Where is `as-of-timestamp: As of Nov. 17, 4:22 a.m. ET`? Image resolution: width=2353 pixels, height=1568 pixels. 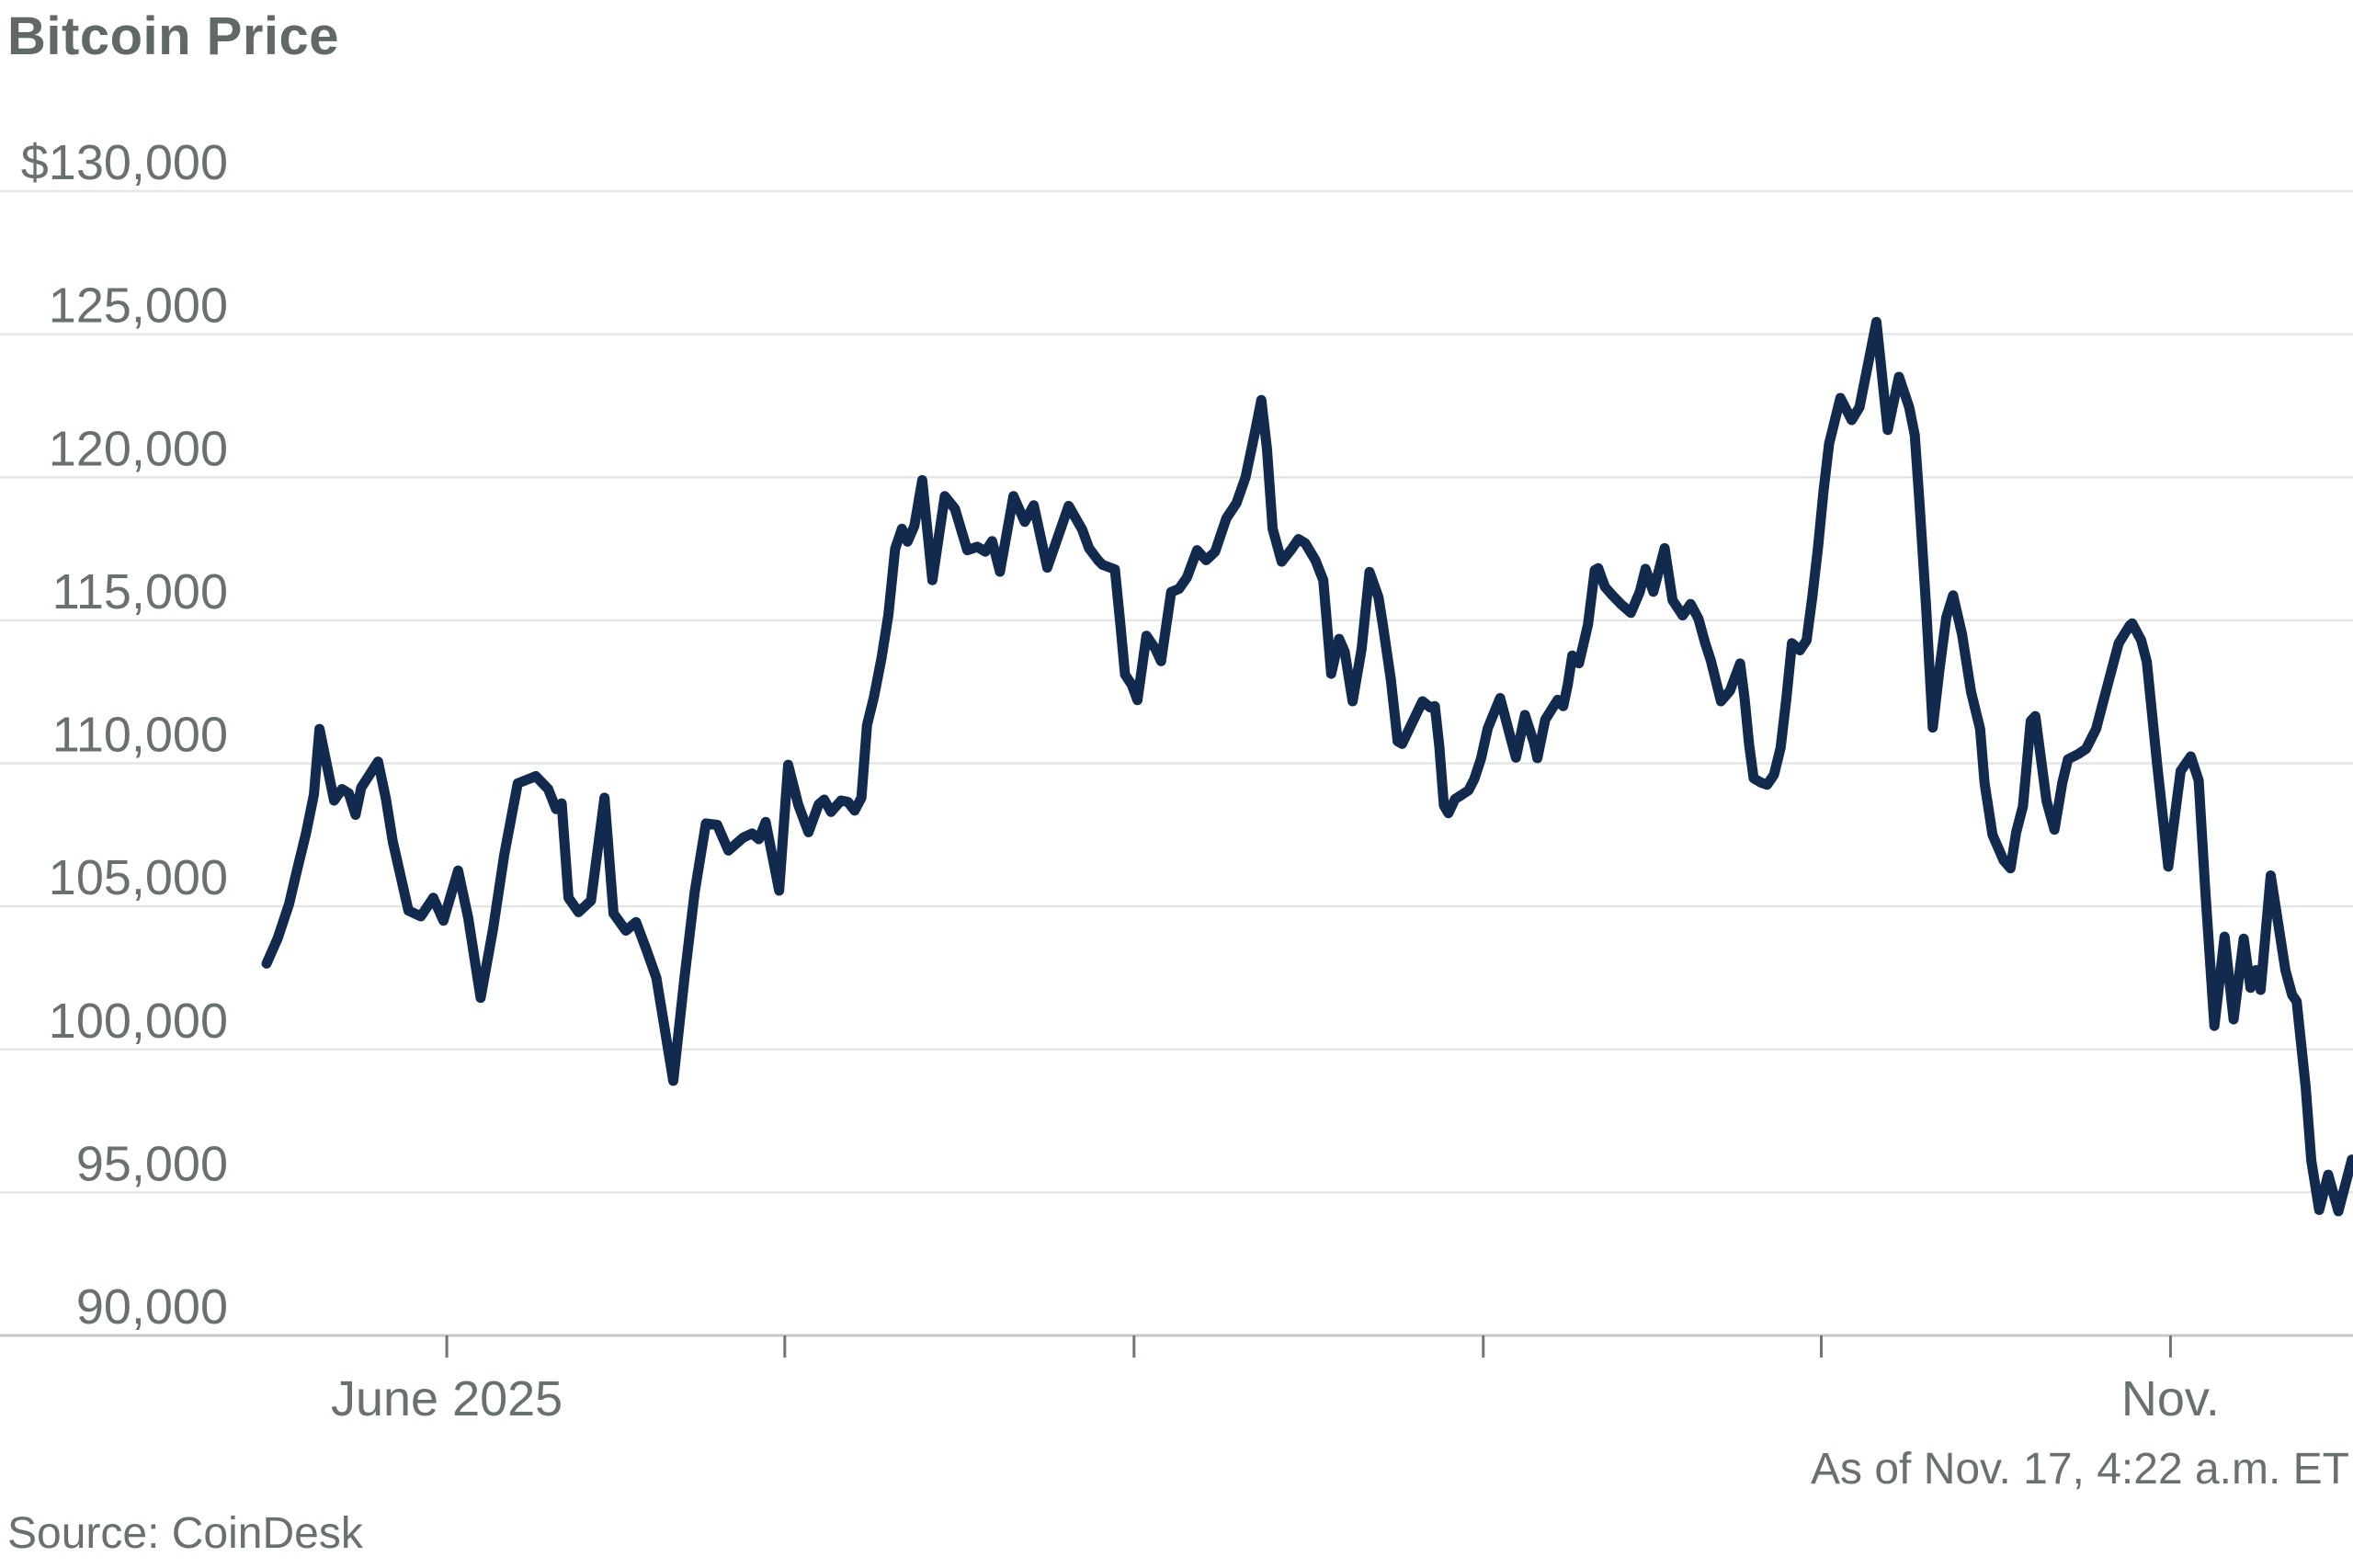
as-of-timestamp: As of Nov. 17, 4:22 a.m. ET is located at coordinates (2080, 1469).